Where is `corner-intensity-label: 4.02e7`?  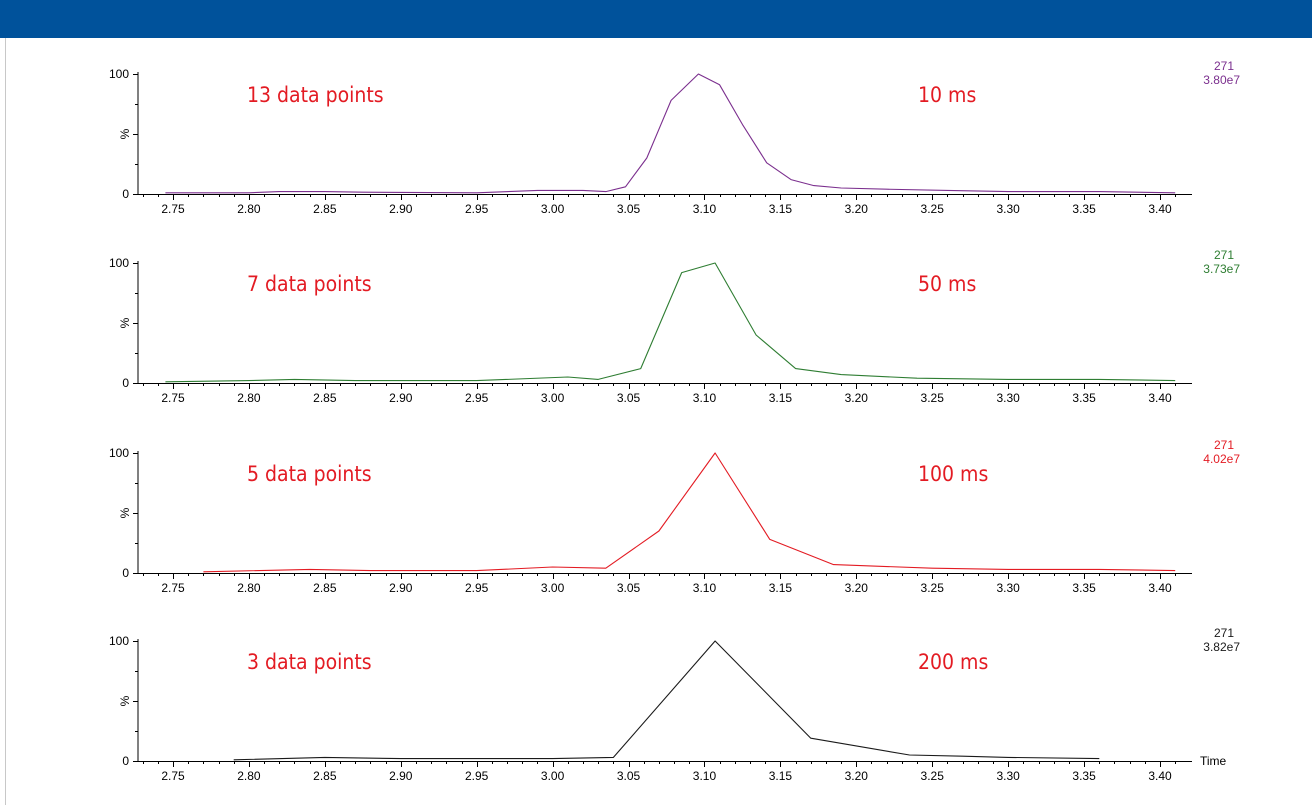
corner-intensity-label: 4.02e7 is located at coordinates (1221, 459).